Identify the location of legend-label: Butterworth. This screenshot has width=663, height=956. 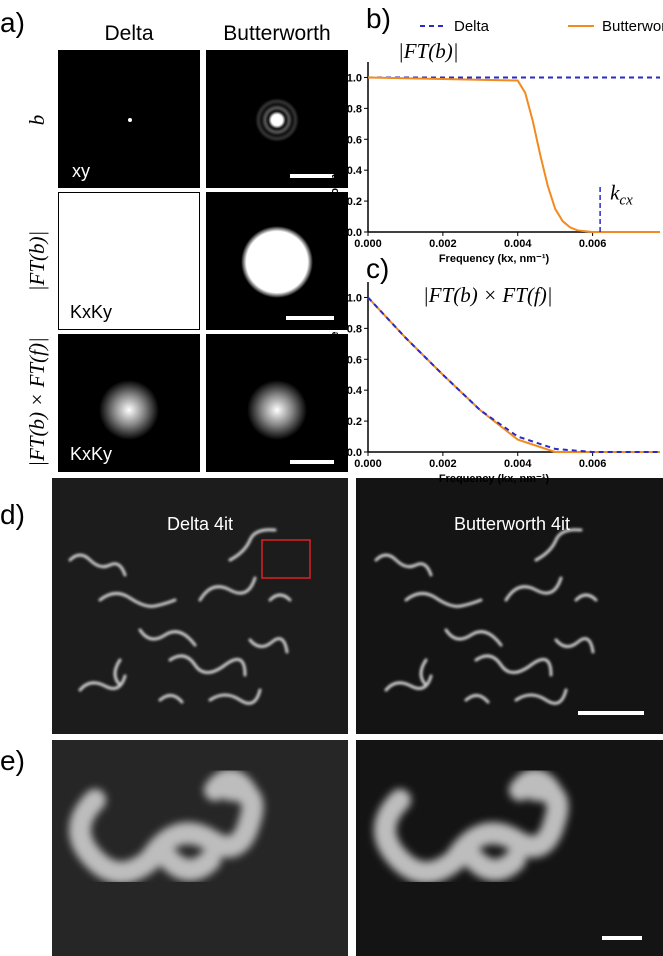
(632, 26).